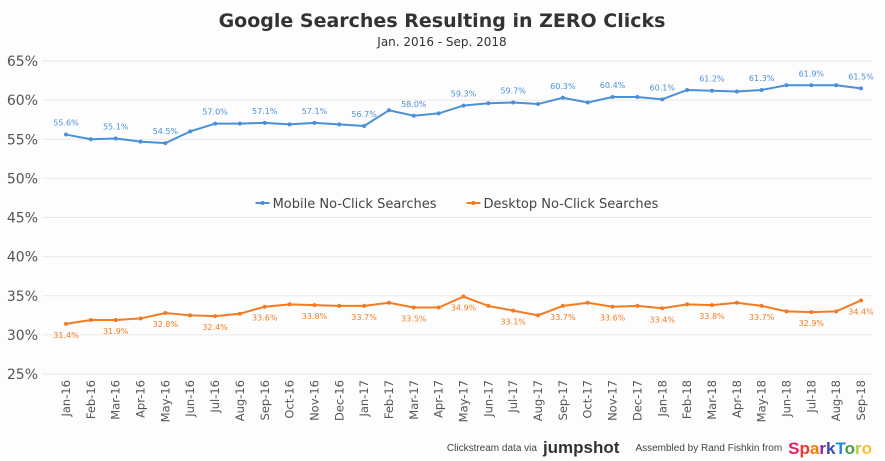 The height and width of the screenshot is (461, 885). What do you see at coordinates (588, 399) in the screenshot?
I see `x-tick-label: Oct-17` at bounding box center [588, 399].